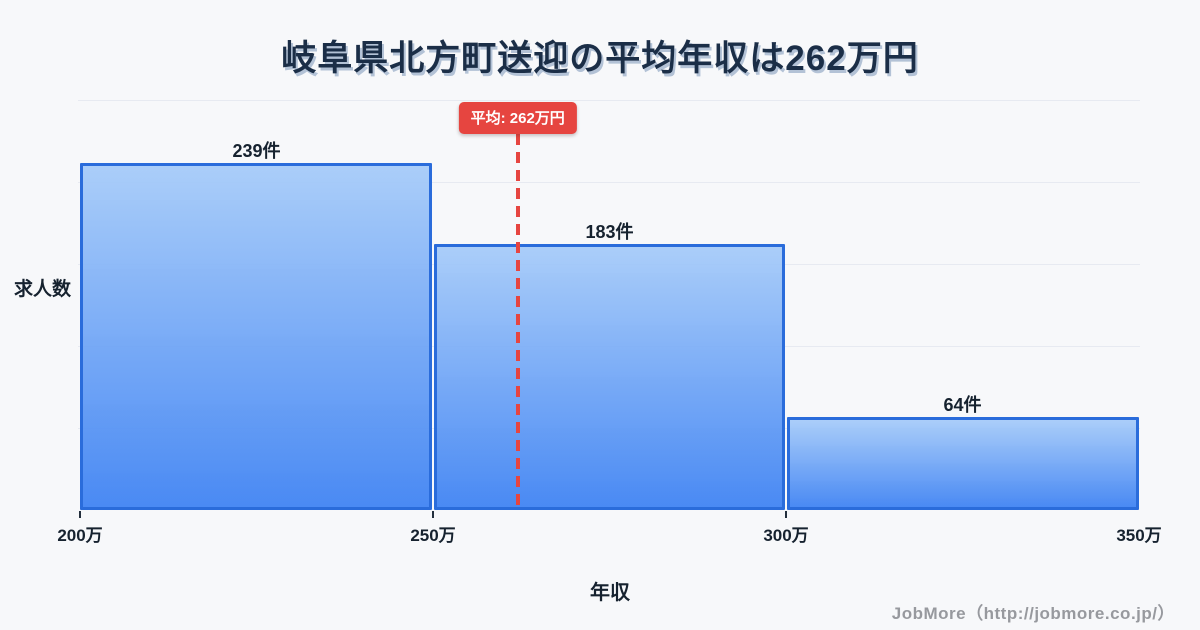  I want to click on x-axis-label: 年収, so click(610, 593).